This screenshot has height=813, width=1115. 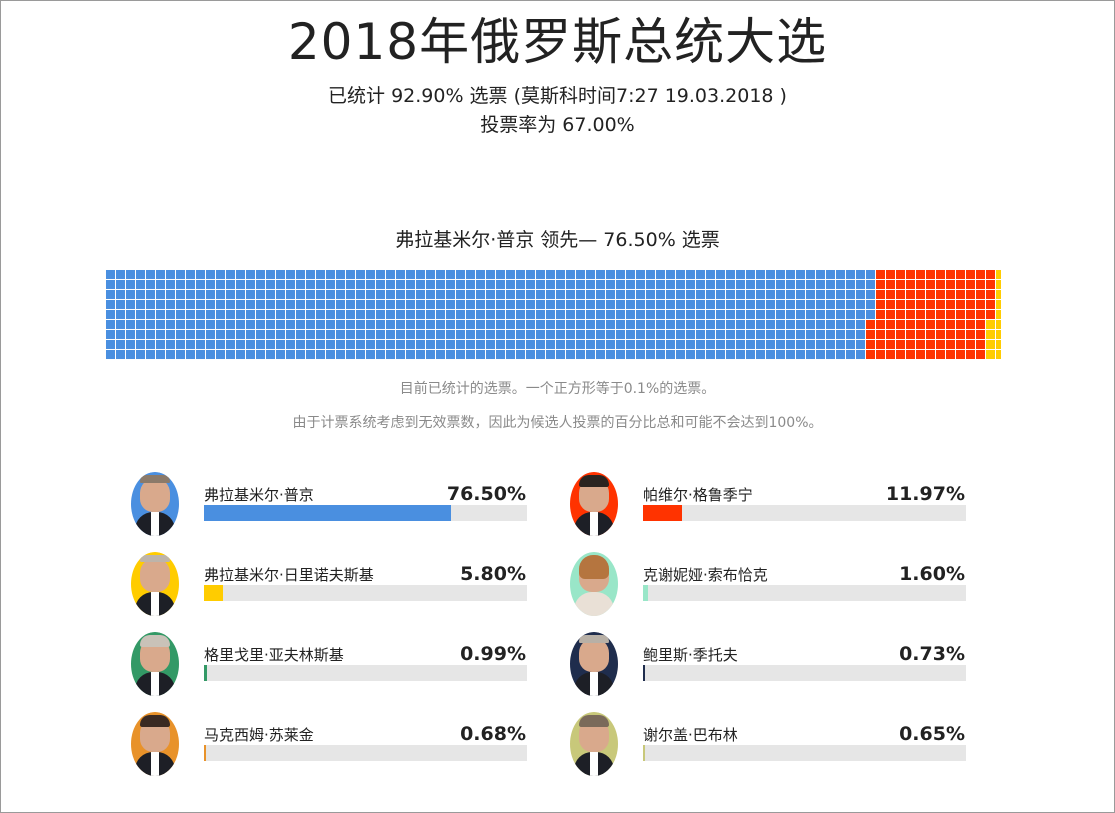 What do you see at coordinates (804, 753) in the screenshot?
I see `candidate-bar-track` at bounding box center [804, 753].